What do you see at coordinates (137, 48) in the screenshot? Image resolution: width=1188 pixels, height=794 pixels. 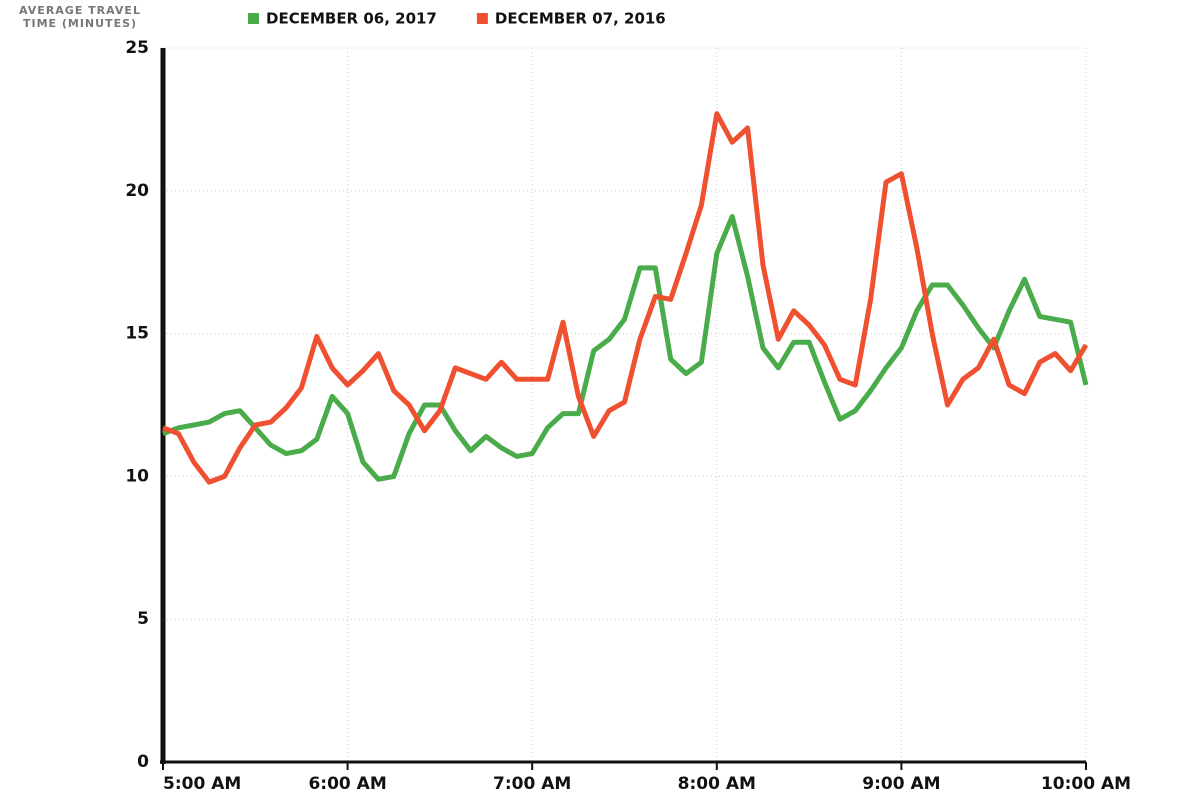 I see `y-tick-label: 25` at bounding box center [137, 48].